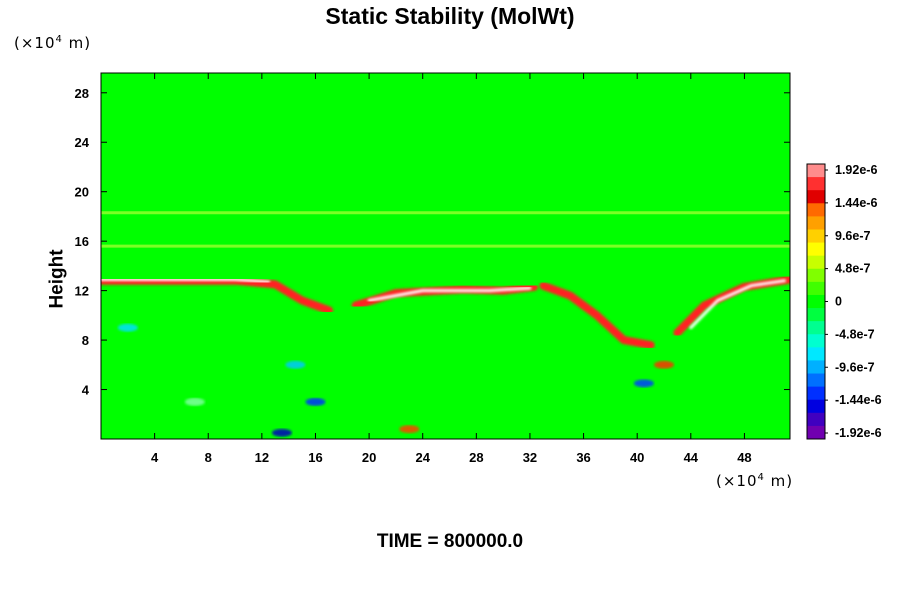 The width and height of the screenshot is (900, 600). Describe the element at coordinates (369, 457) in the screenshot. I see `x-tick-label: 20` at that location.